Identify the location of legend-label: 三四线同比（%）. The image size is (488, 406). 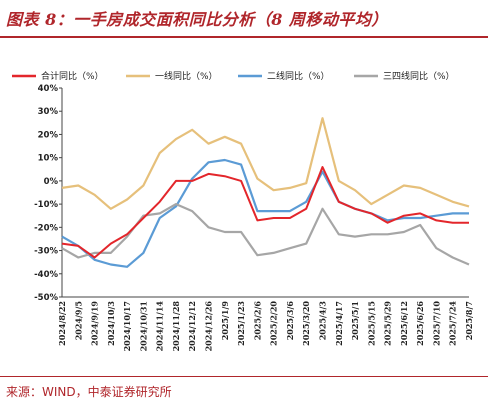
(419, 76).